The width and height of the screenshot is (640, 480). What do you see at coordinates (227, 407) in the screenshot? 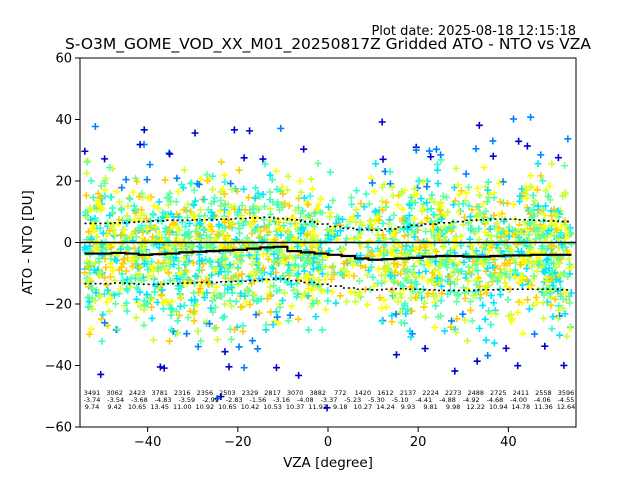
I see `bin-sd-label: 10.65` at bounding box center [227, 407].